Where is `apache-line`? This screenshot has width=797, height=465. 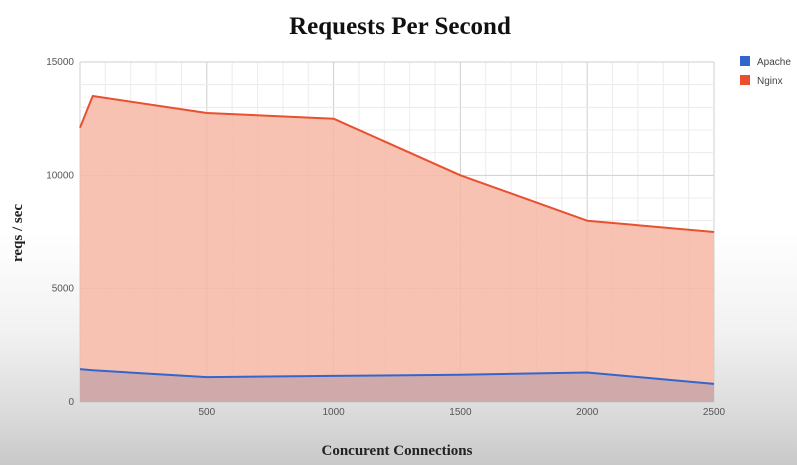
apache-line is located at coordinates (397, 376).